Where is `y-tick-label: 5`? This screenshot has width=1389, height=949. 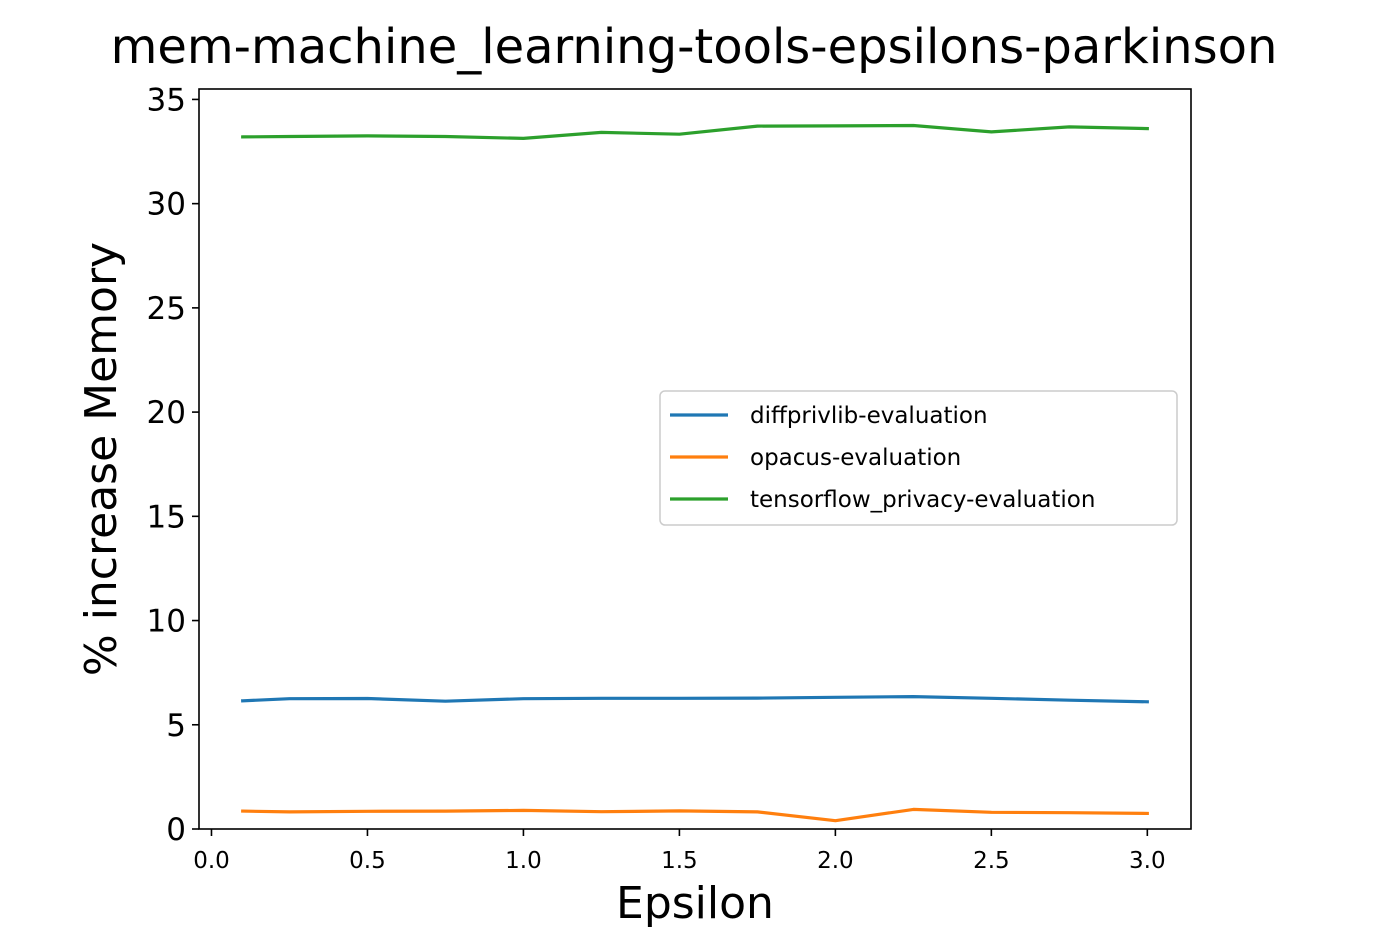 y-tick-label: 5 is located at coordinates (176, 726).